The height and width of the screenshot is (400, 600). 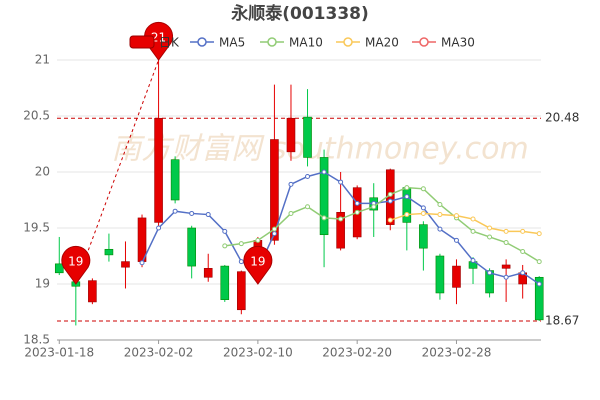 I want to click on mark-line-label: 20.48, so click(x=562, y=118).